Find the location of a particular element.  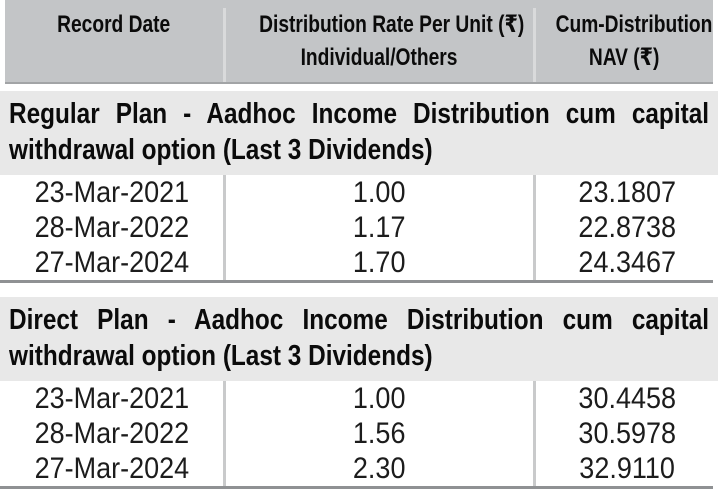

rate-cell: 1.56 is located at coordinates (378, 433).